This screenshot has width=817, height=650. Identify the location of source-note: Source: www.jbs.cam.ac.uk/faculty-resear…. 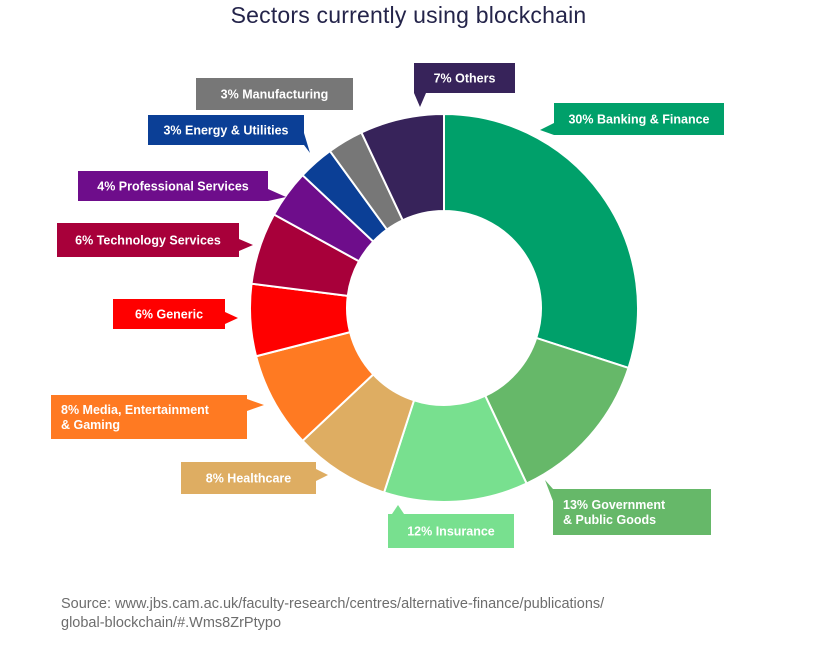
(421, 614).